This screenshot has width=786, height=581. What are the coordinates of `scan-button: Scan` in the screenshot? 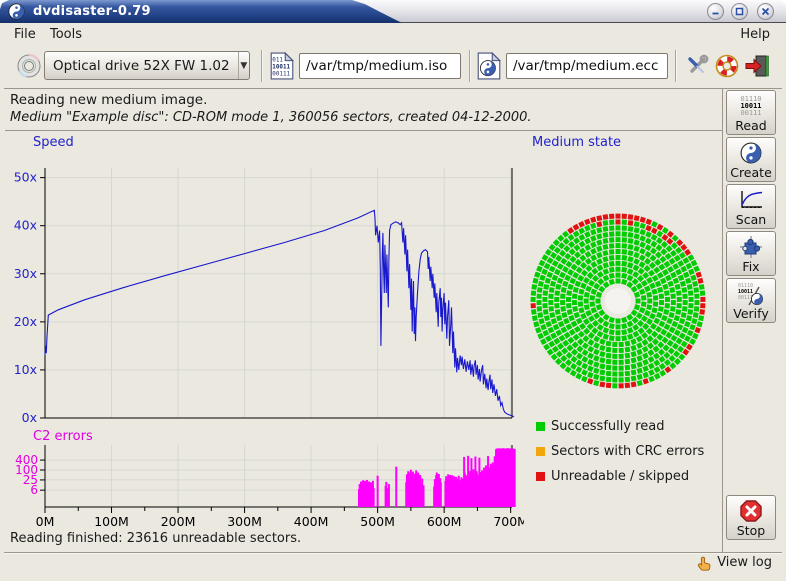 It's located at (751, 206).